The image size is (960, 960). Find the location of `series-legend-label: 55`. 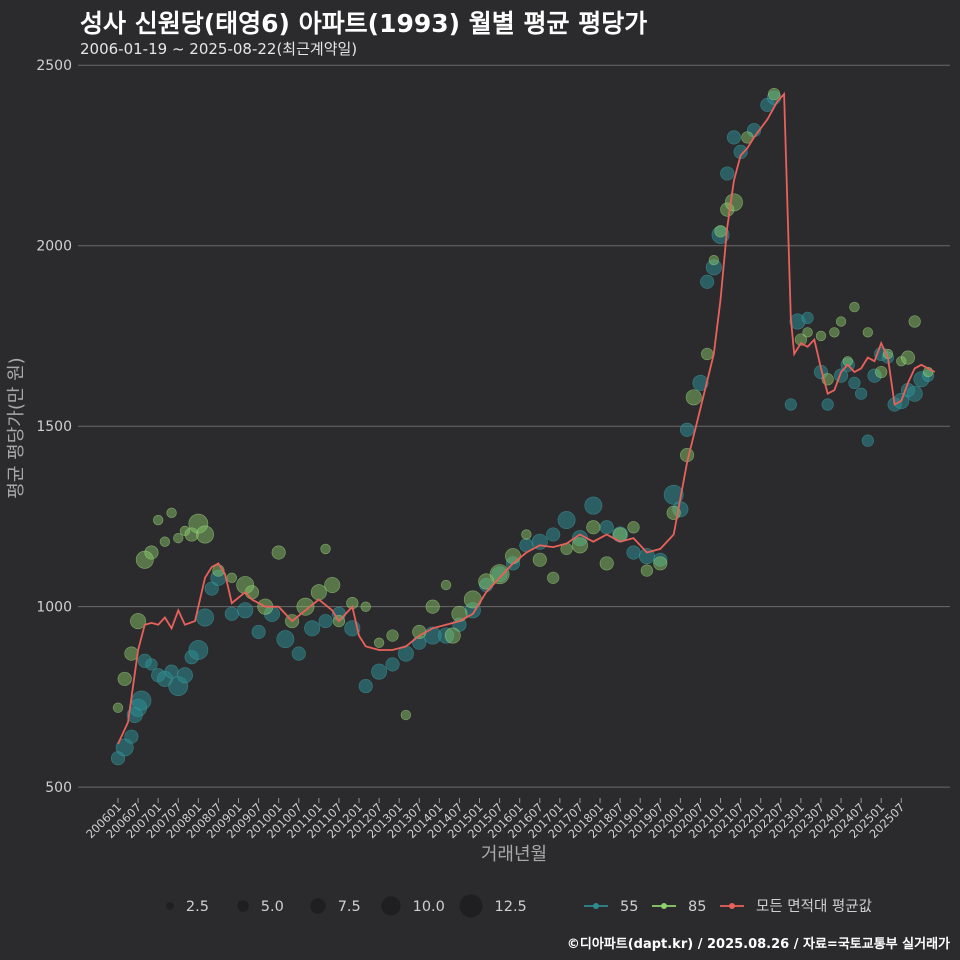

series-legend-label: 55 is located at coordinates (629, 907).